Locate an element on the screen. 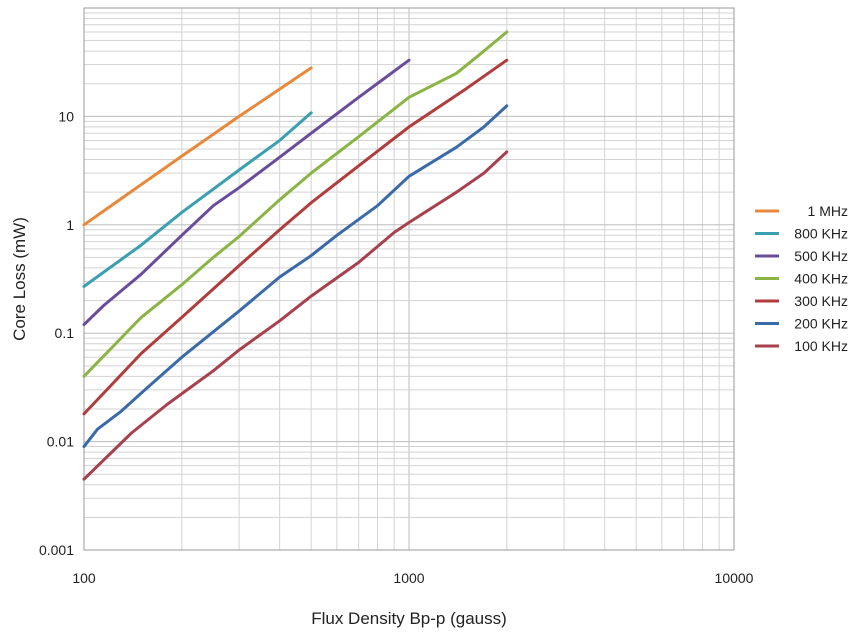  legend-label-500-khz: 500 KHz is located at coordinates (821, 256).